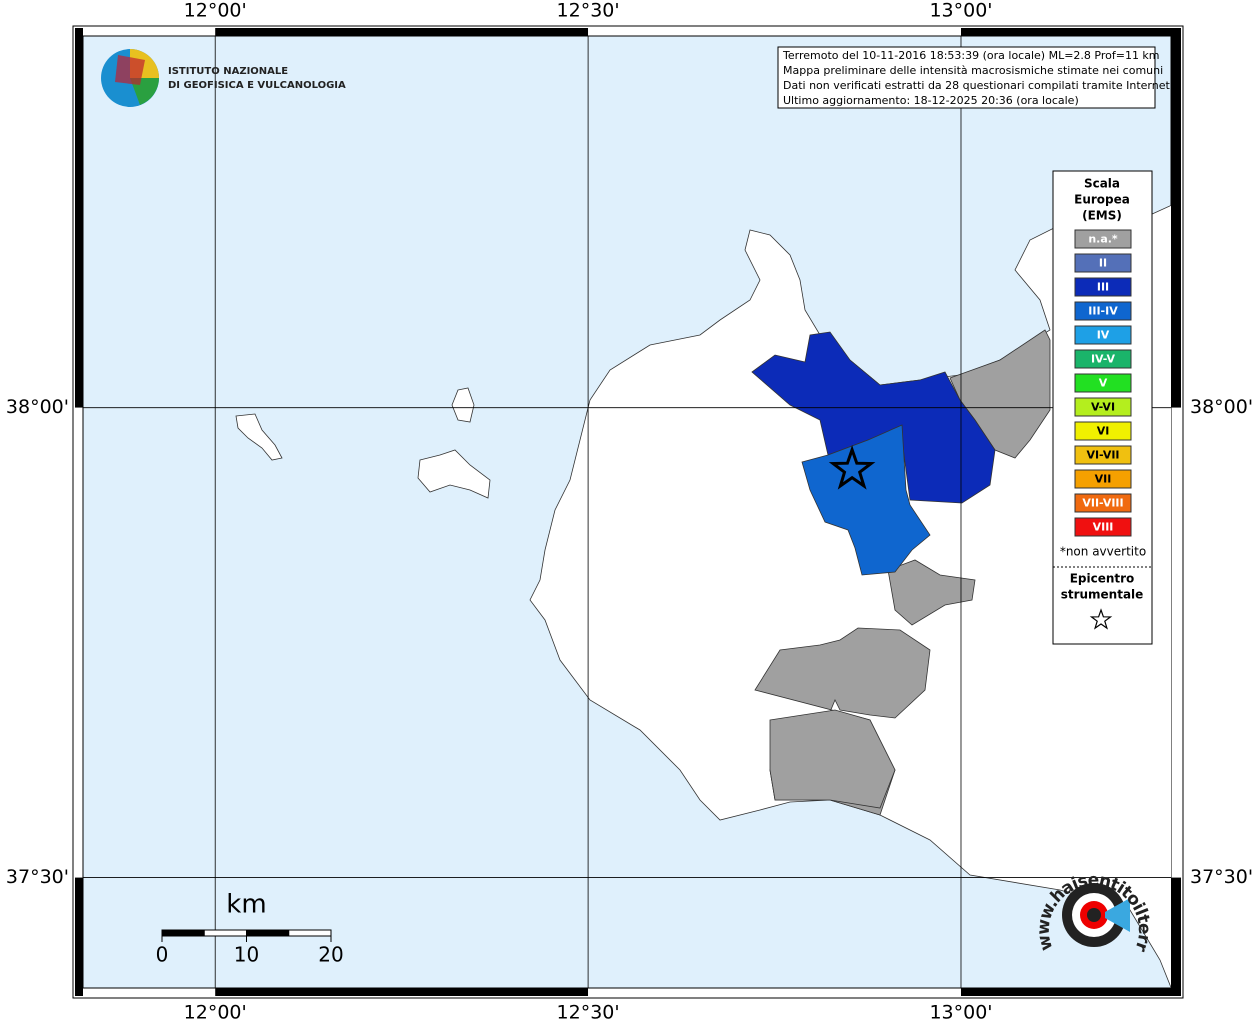 This screenshot has height=1028, width=1255. I want to click on legend-label: VII, so click(1103, 479).